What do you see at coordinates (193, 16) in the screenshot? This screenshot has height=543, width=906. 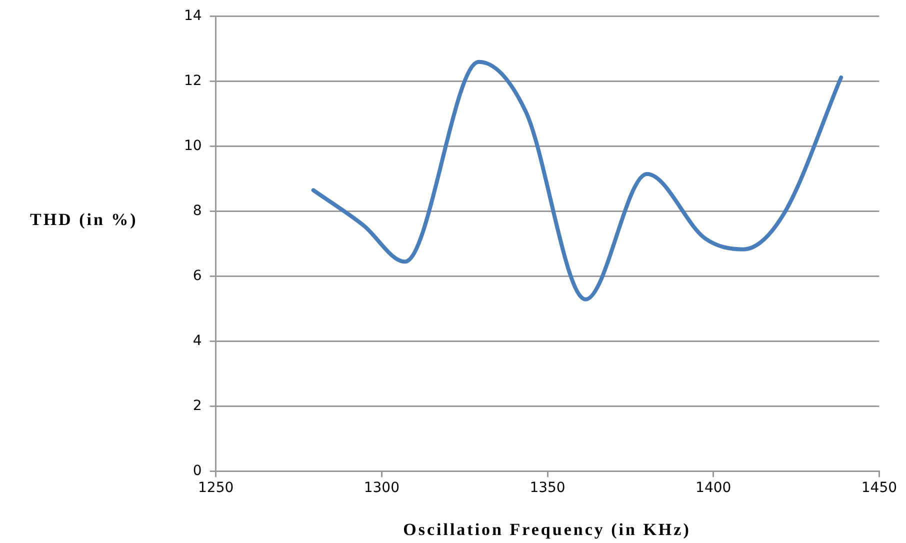 I see `y-tick-label: 14` at bounding box center [193, 16].